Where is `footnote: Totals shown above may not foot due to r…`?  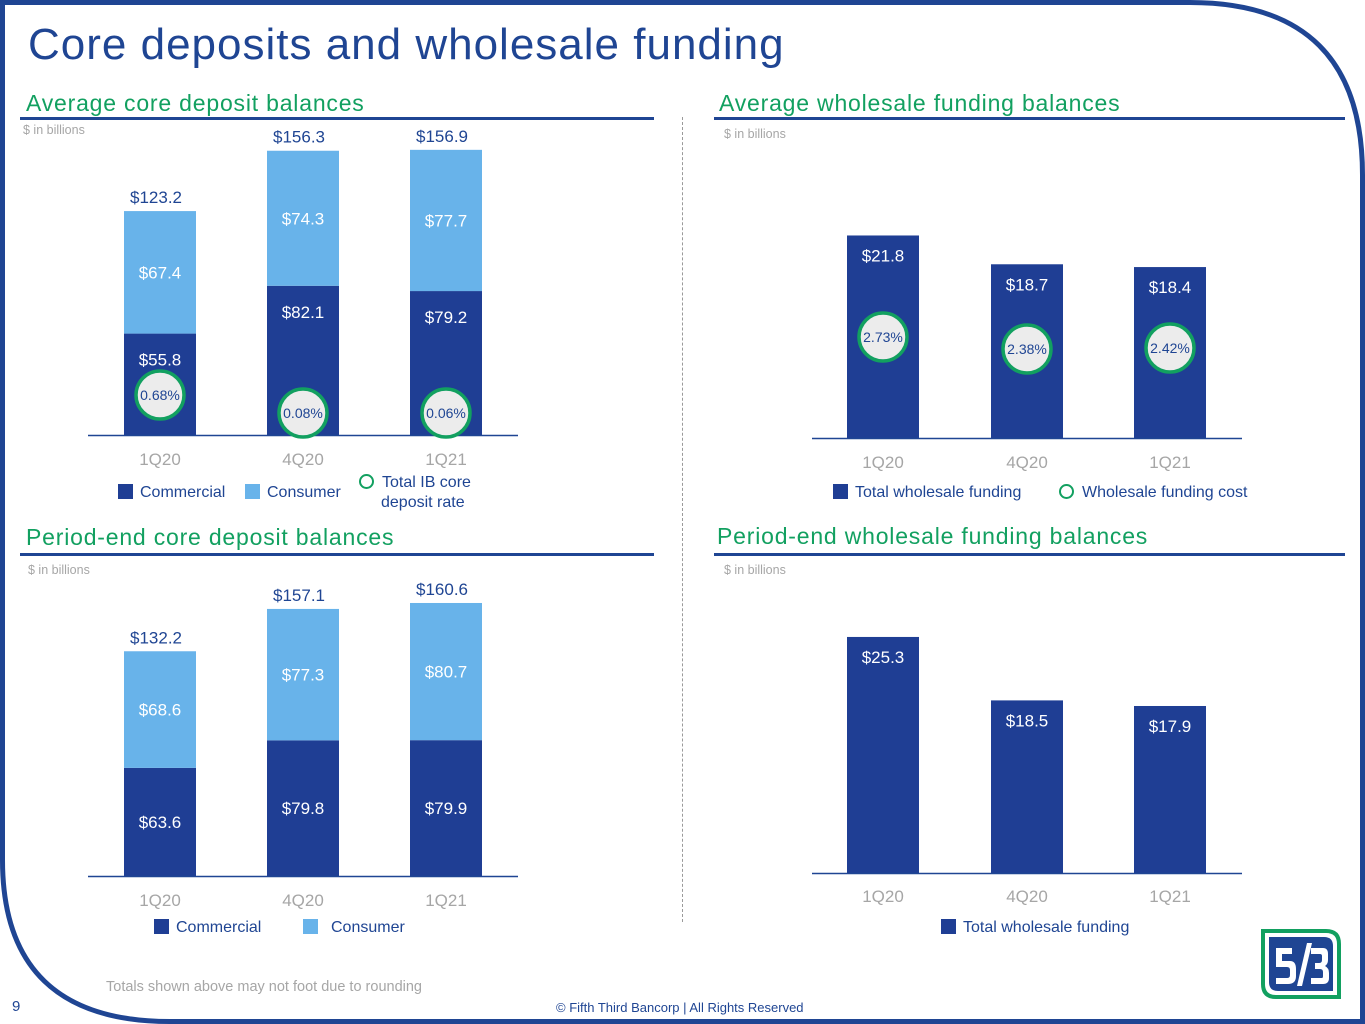
footnote: Totals shown above may not foot due to r… is located at coordinates (264, 987).